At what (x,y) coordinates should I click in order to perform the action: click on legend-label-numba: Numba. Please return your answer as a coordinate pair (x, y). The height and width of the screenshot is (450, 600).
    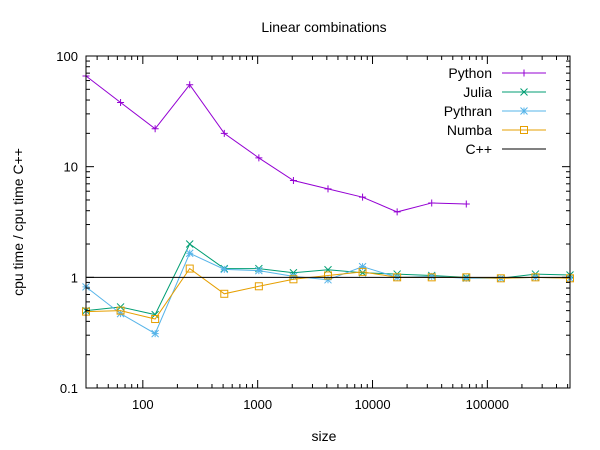
    Looking at the image, I should click on (469, 130).